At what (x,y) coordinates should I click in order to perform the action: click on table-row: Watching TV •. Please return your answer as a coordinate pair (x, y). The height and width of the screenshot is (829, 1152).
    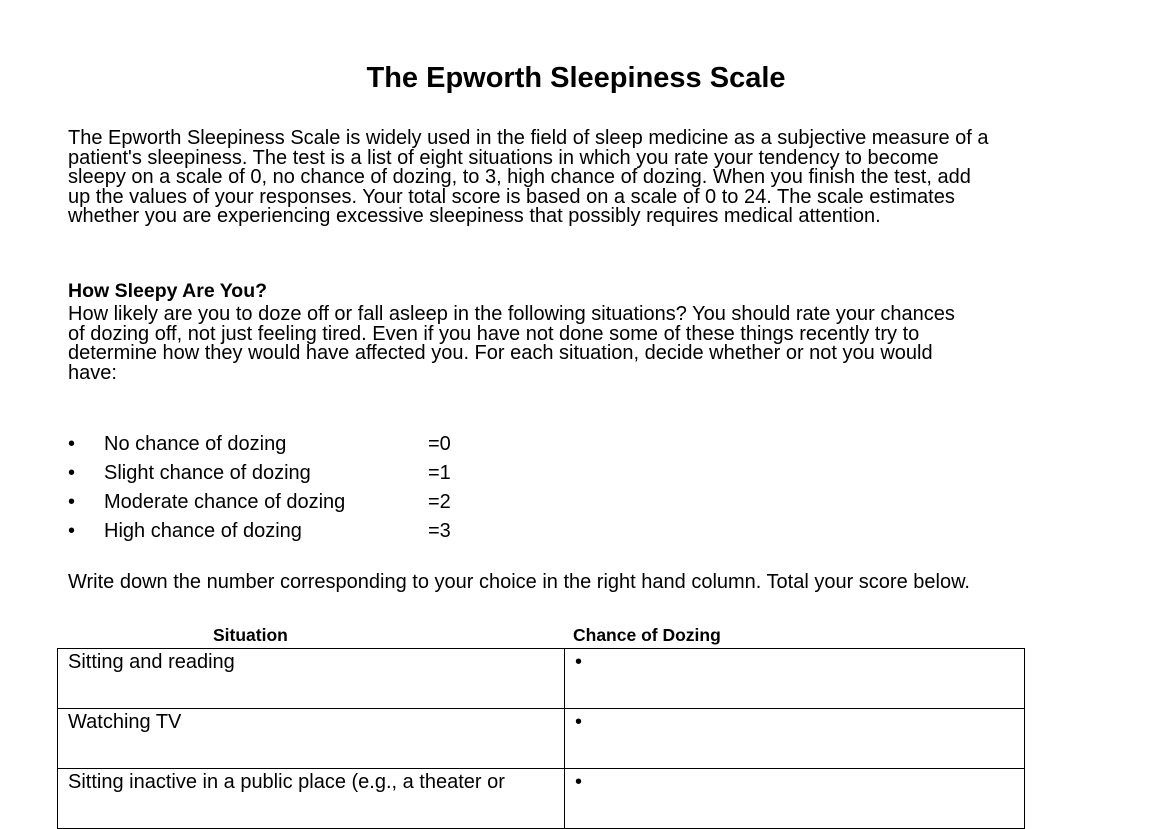
    Looking at the image, I should click on (541, 738).